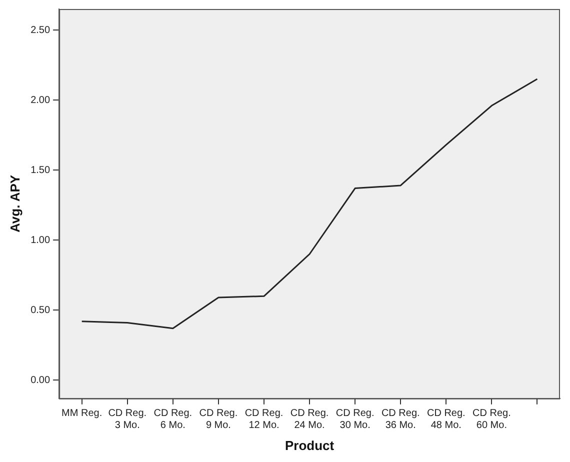  I want to click on x-tick-label: CD Reg. 12 Mo., so click(264, 420).